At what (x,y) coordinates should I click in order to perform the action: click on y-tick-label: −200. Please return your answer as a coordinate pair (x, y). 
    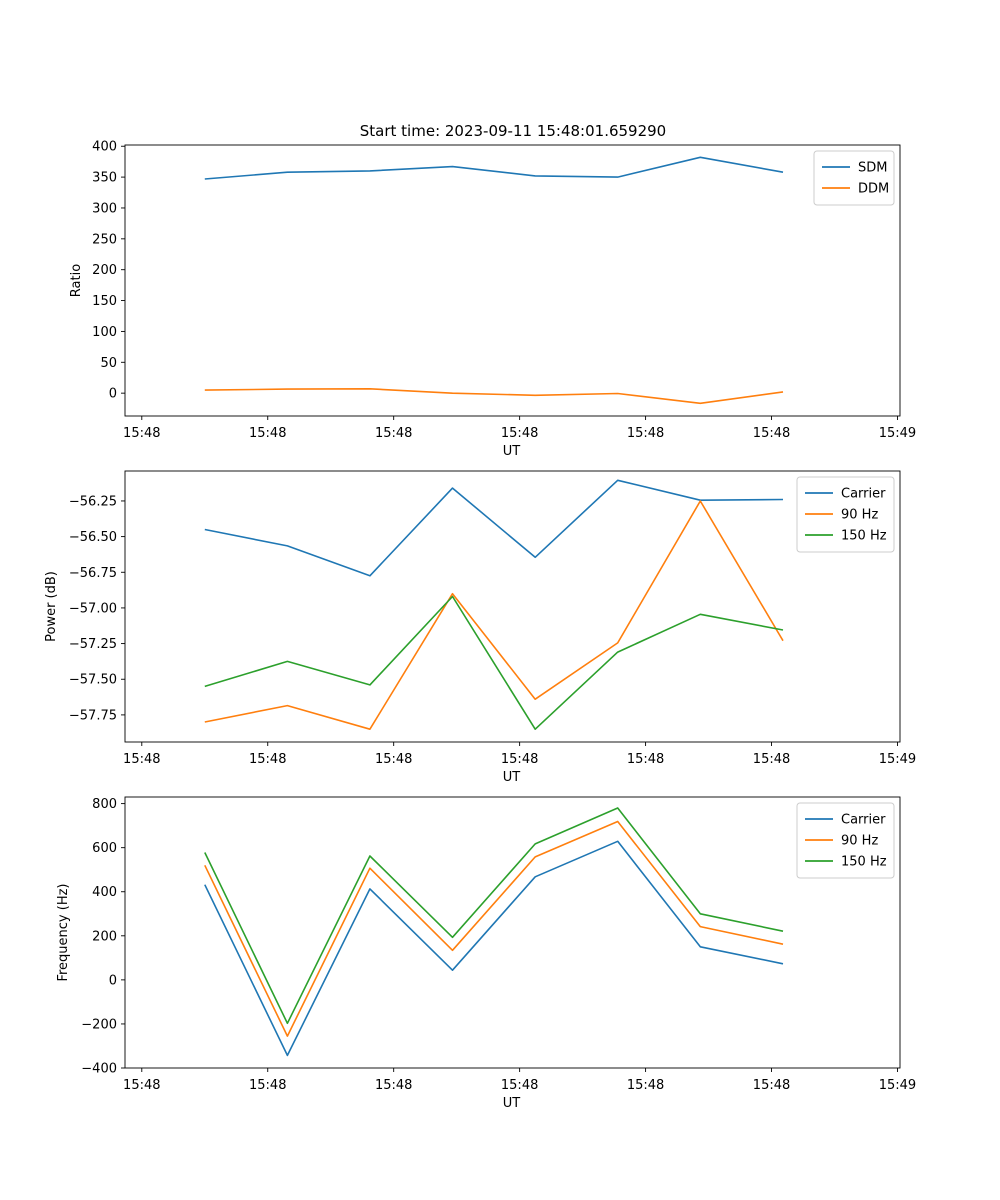
    Looking at the image, I should click on (99, 1024).